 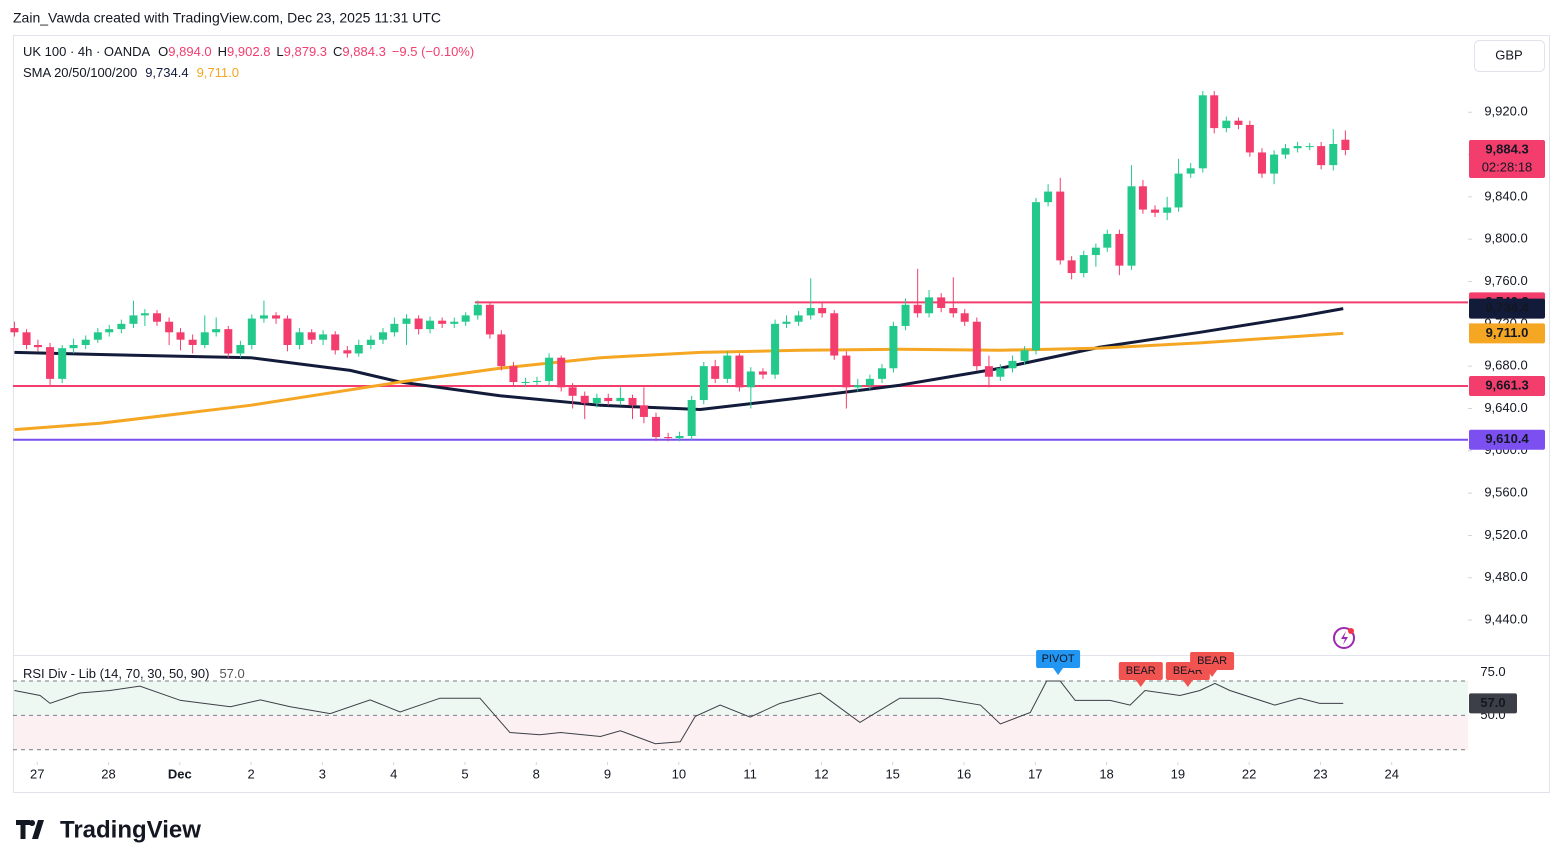 I want to click on x-tick-label: 23, so click(x=1320, y=773).